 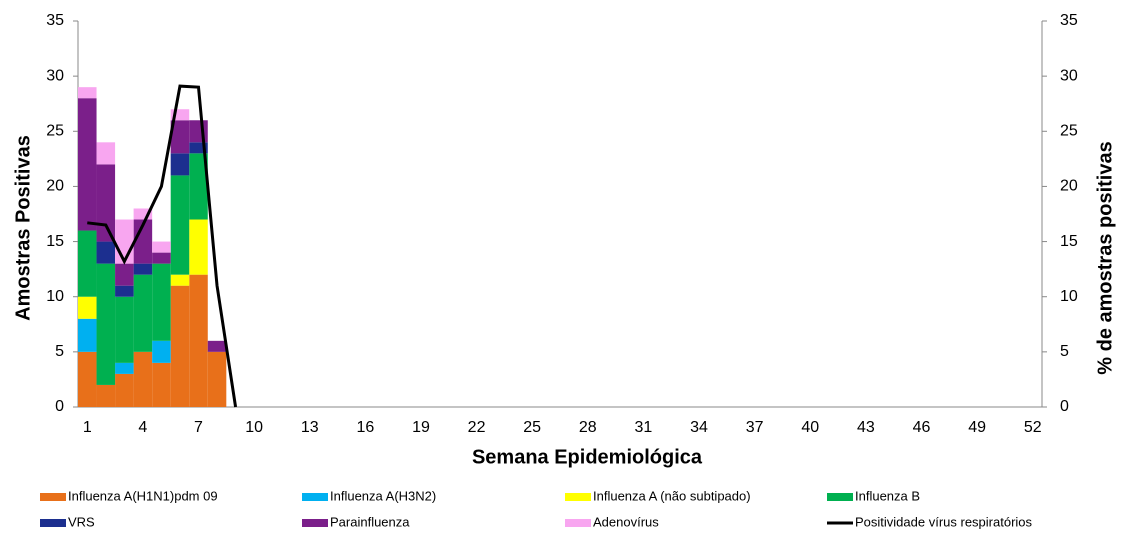 I want to click on x-tick-label: 13, so click(x=310, y=427).